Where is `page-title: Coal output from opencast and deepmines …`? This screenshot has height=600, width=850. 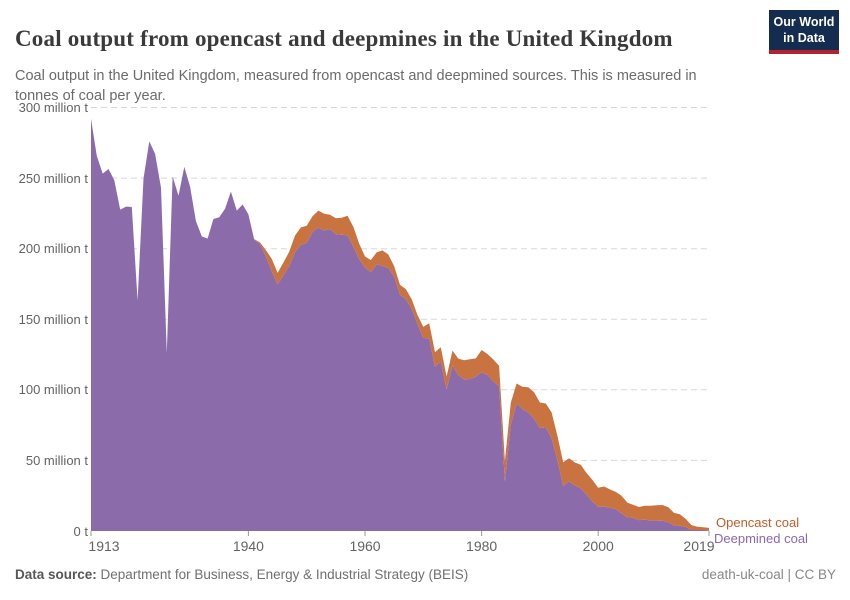 page-title: Coal output from opencast and deepmines … is located at coordinates (344, 39).